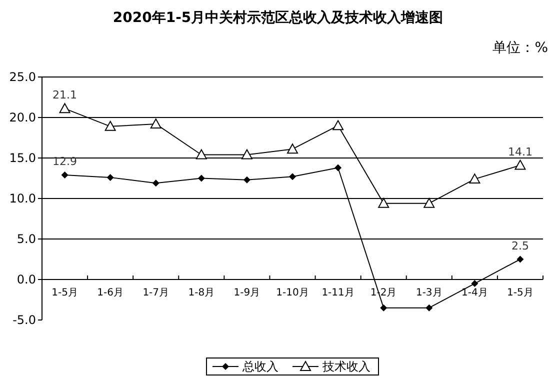 The image size is (556, 381). Describe the element at coordinates (520, 48) in the screenshot. I see `text: 单位：%` at that location.